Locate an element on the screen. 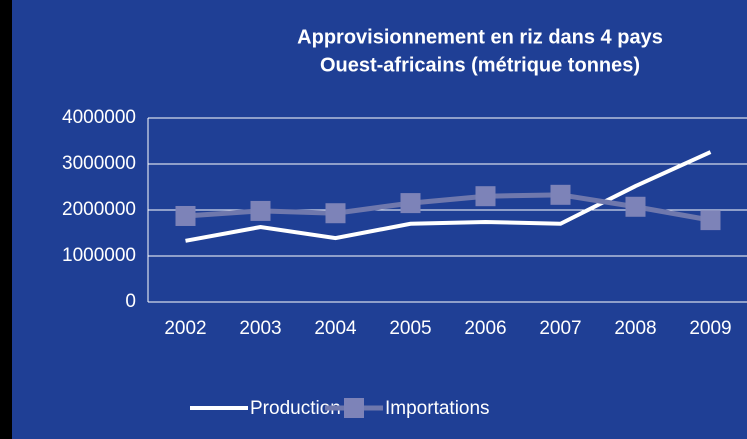  y-tick-label: 3000000 is located at coordinates (99, 163).